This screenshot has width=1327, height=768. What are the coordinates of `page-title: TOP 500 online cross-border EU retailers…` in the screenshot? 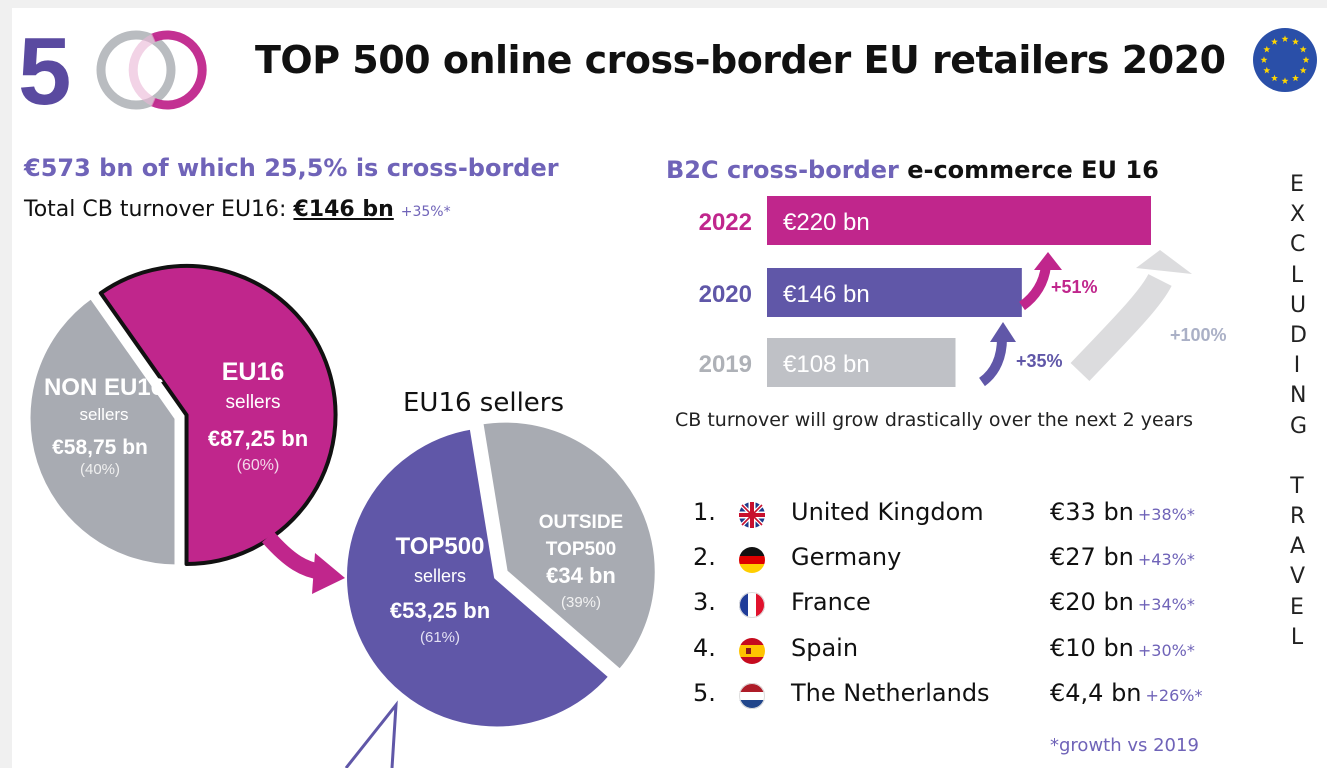 It's located at (740, 60).